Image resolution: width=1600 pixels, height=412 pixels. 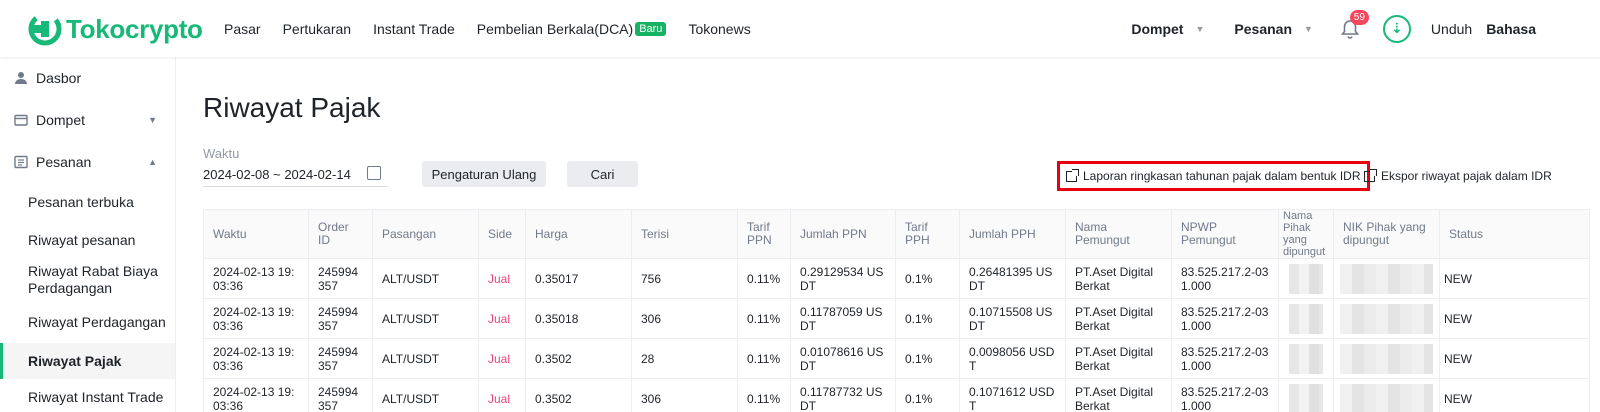 I want to click on sidebar-item-trade-history: Riwayat Perdagangan, so click(x=87, y=322).